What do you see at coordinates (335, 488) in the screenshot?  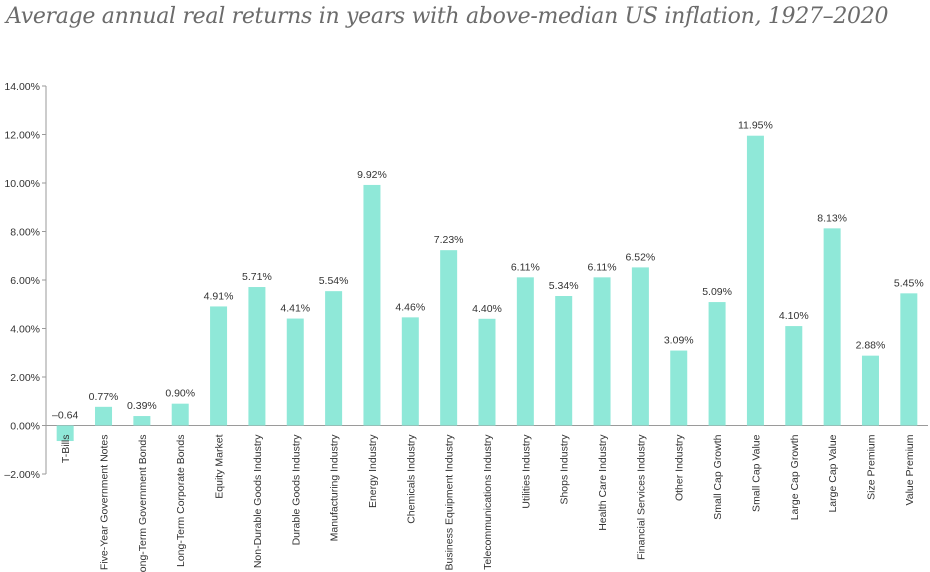 I see `category-label: Manufacturing Industry` at bounding box center [335, 488].